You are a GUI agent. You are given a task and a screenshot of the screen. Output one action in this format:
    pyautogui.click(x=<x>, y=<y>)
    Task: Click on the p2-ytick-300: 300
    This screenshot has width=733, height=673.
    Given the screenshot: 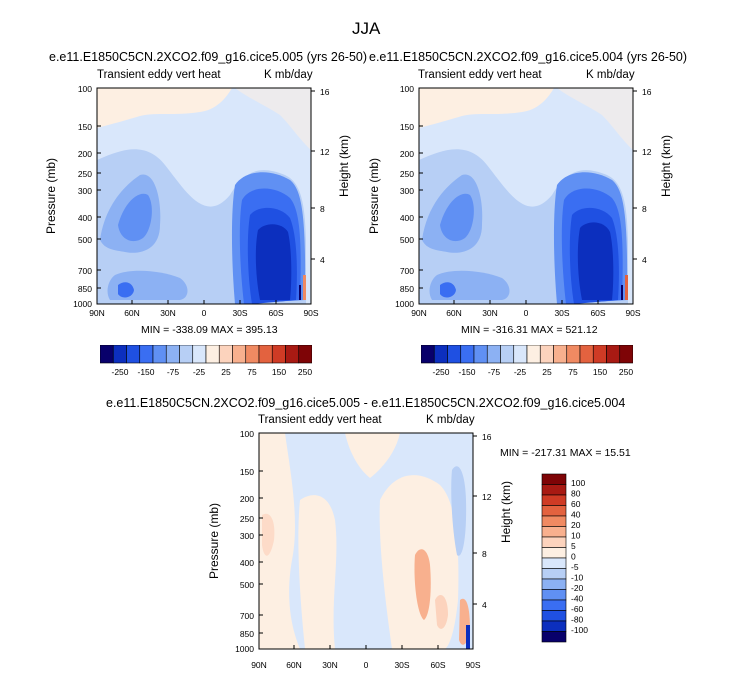 What is the action you would take?
    pyautogui.click(x=407, y=191)
    